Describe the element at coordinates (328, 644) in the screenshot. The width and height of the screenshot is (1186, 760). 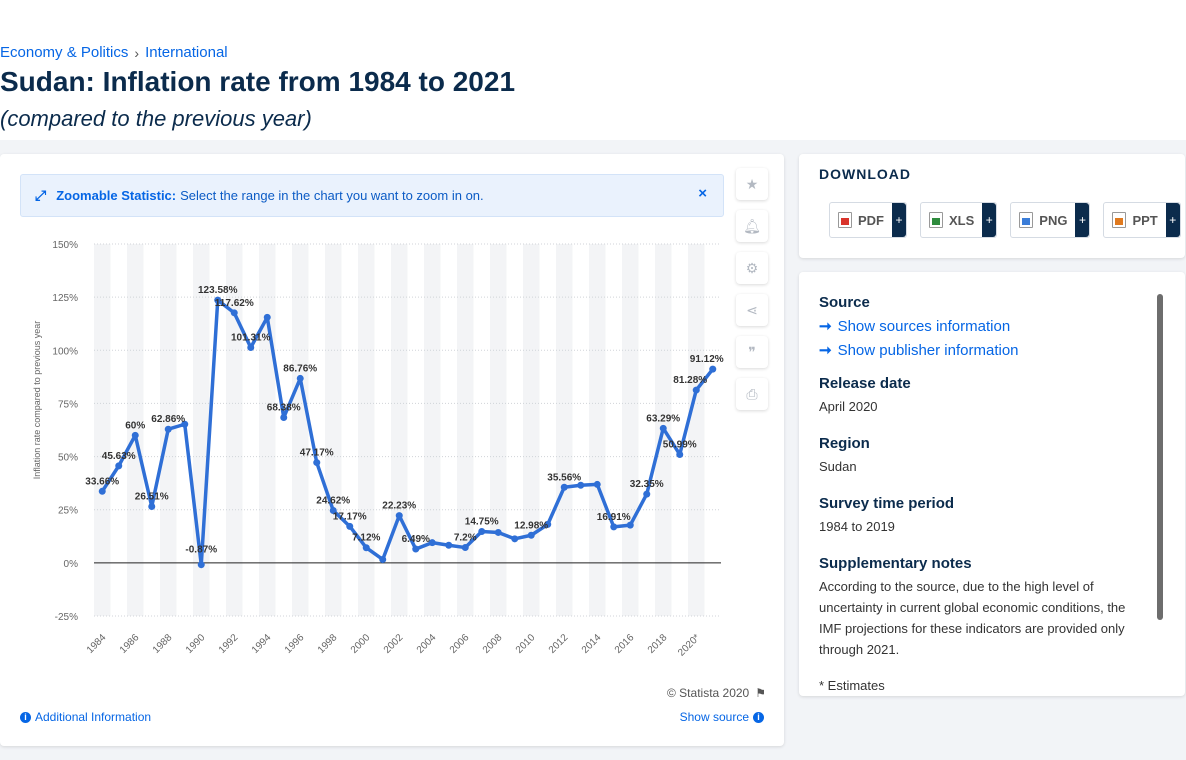
I see `x-tick-label: 1998` at that location.